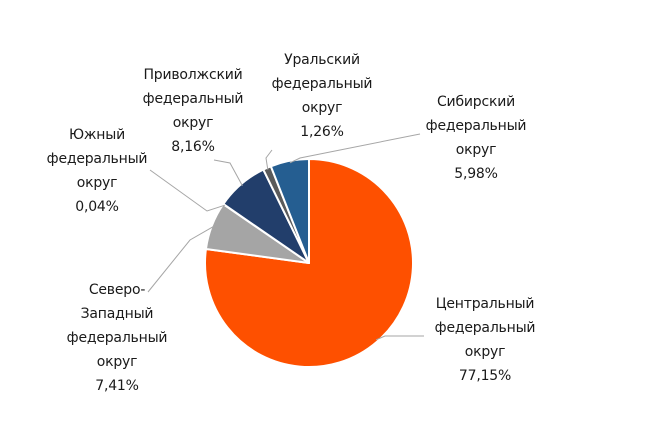 Image resolution: width=650 pixels, height=427 pixels. Describe the element at coordinates (322, 132) in the screenshot. I see `slice-value-label: 1,26%` at that location.